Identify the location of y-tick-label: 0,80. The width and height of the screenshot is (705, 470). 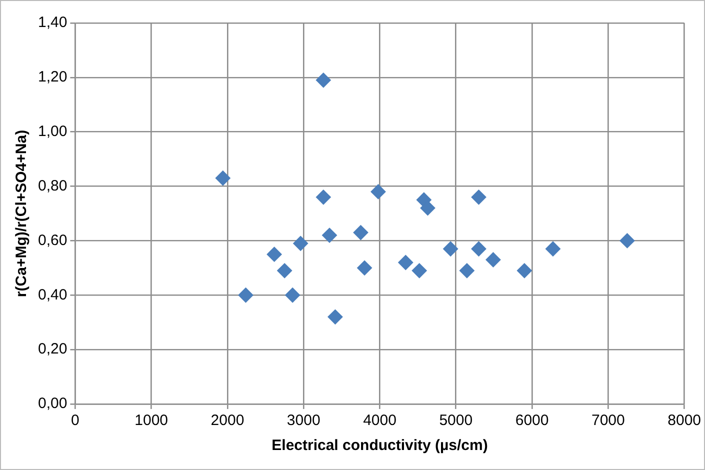
(53, 185).